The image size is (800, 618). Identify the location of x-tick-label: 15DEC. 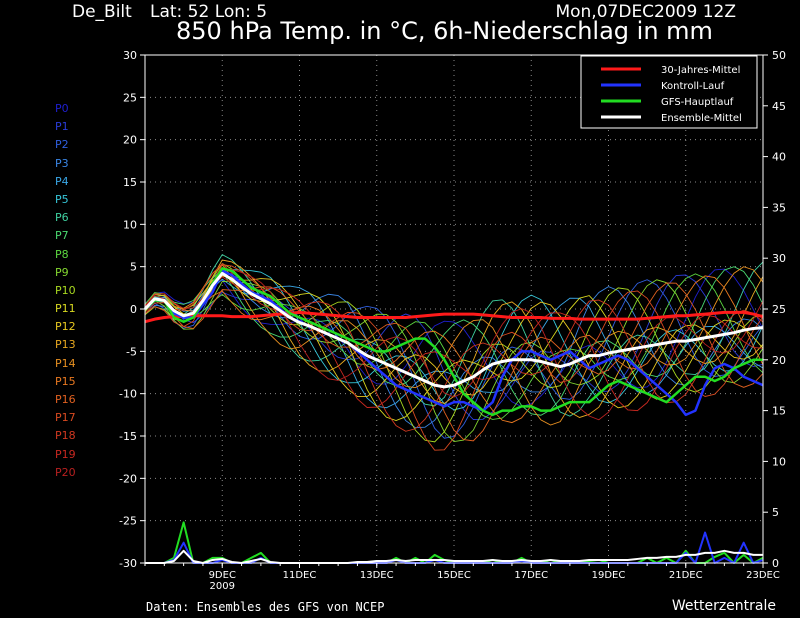
(454, 575).